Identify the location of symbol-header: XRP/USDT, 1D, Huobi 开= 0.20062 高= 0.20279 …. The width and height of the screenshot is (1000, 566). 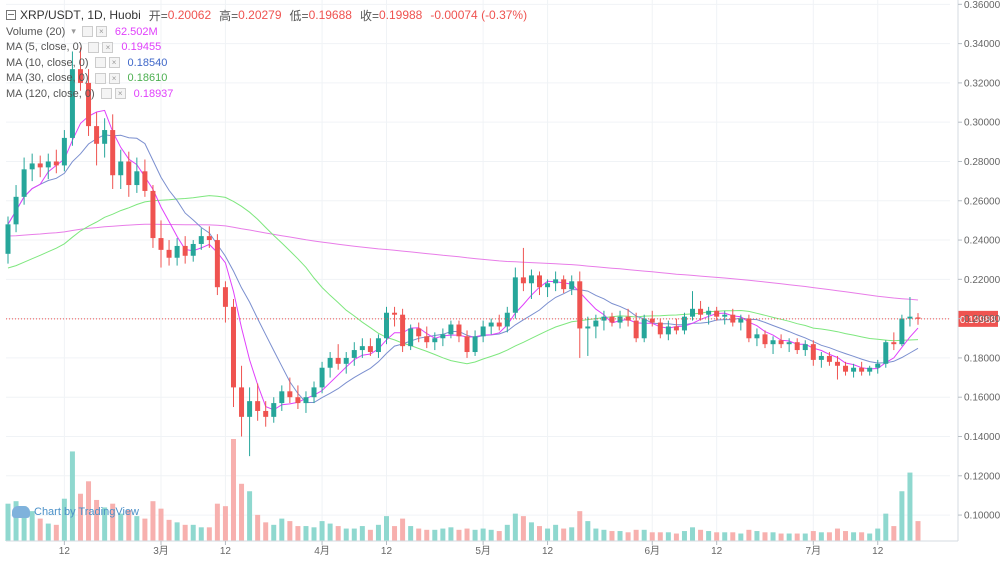
(266, 15).